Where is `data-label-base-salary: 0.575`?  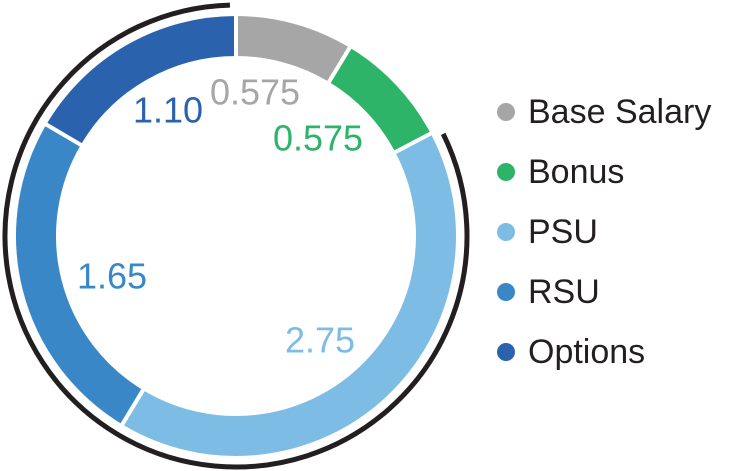 data-label-base-salary: 0.575 is located at coordinates (255, 92).